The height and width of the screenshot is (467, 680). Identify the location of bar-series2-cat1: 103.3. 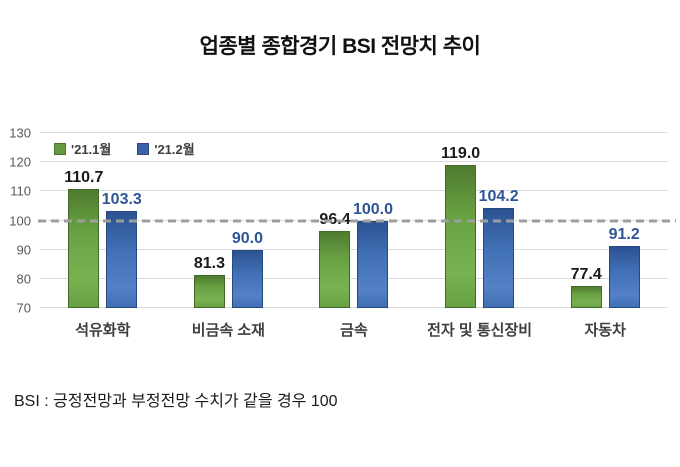
(122, 249).